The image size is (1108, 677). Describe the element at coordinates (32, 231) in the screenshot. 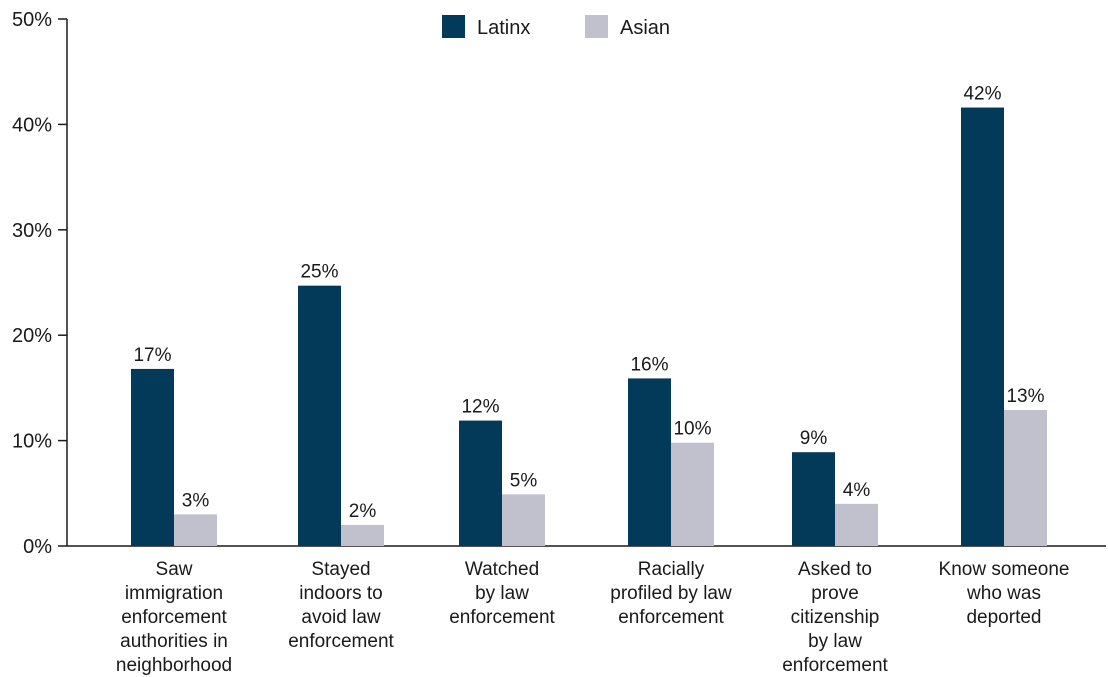

I see `y-tick-label: 30%` at that location.